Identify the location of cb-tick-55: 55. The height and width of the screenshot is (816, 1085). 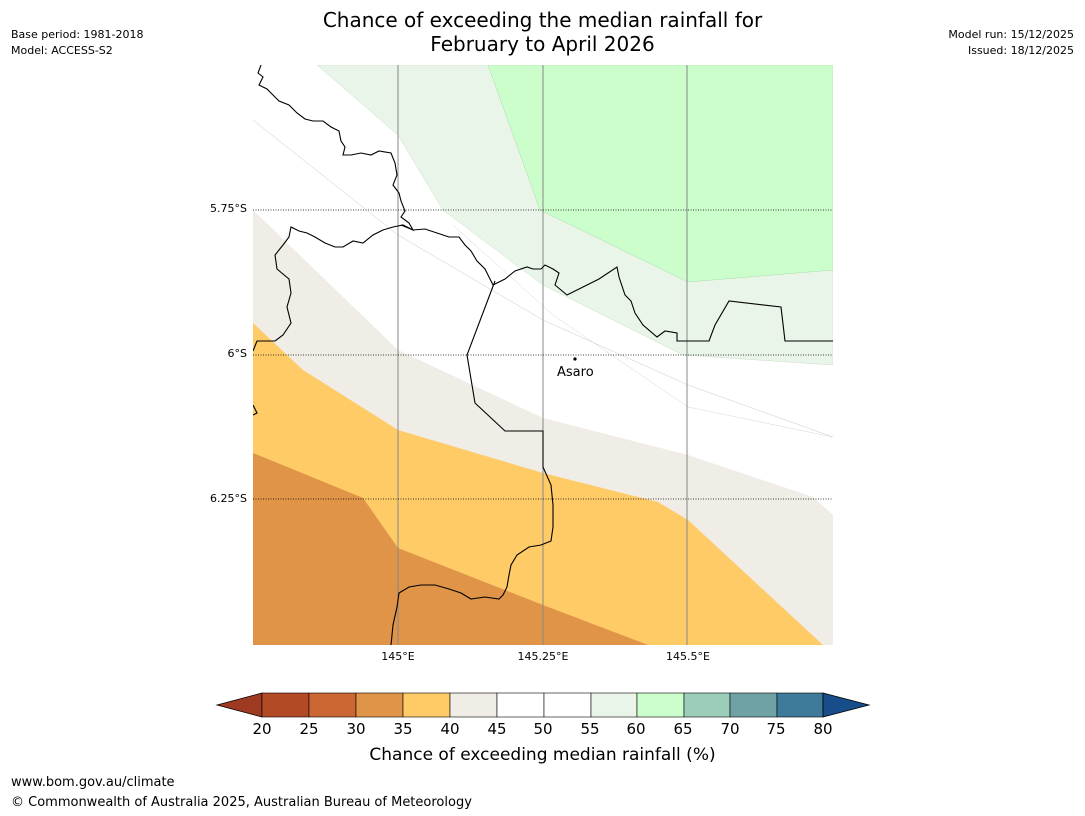
(590, 729).